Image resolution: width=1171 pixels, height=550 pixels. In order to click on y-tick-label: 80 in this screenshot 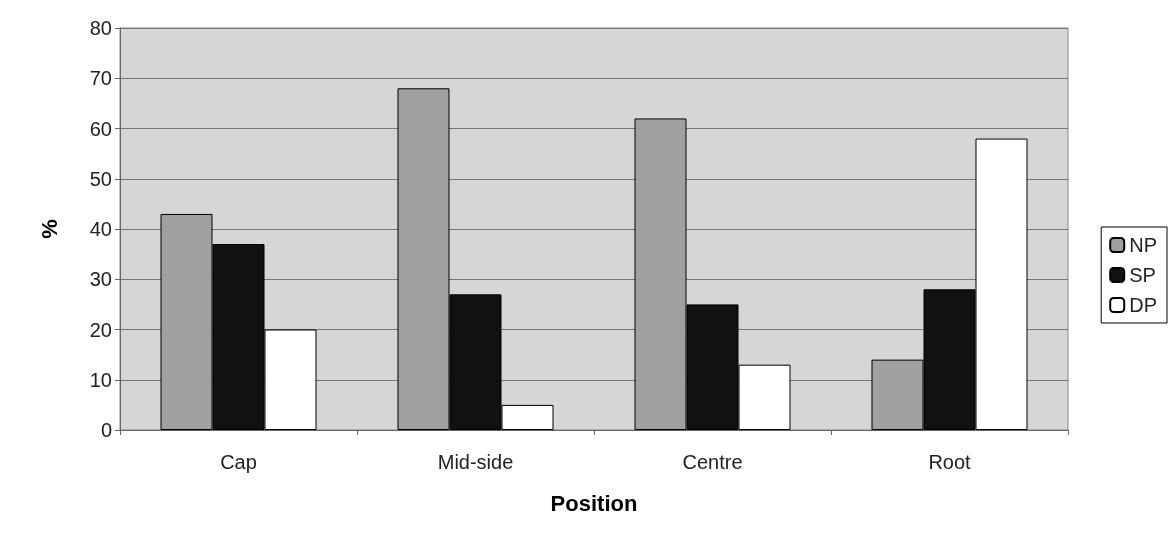, I will do `click(100, 28)`.